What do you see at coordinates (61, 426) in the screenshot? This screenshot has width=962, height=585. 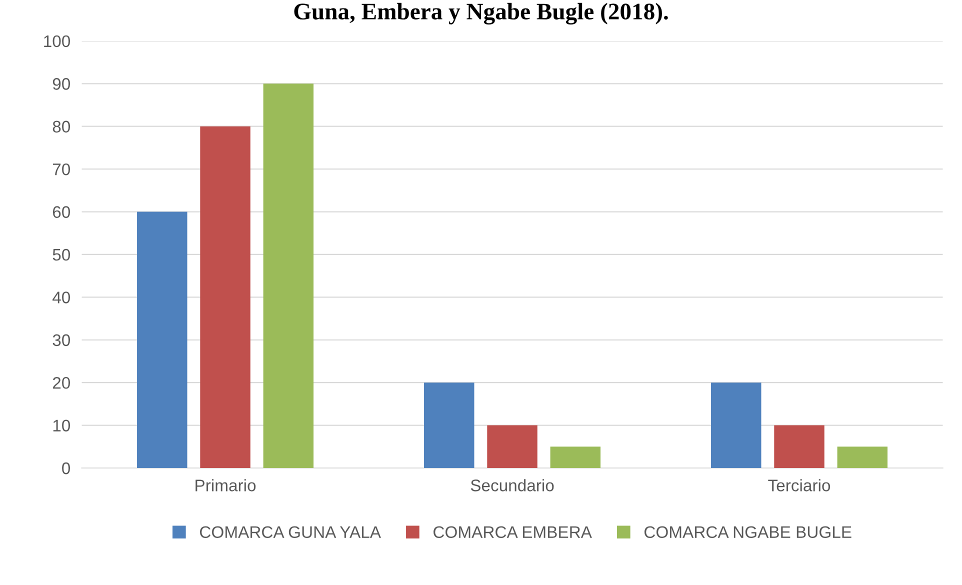 I see `y-tick-label: 10` at bounding box center [61, 426].